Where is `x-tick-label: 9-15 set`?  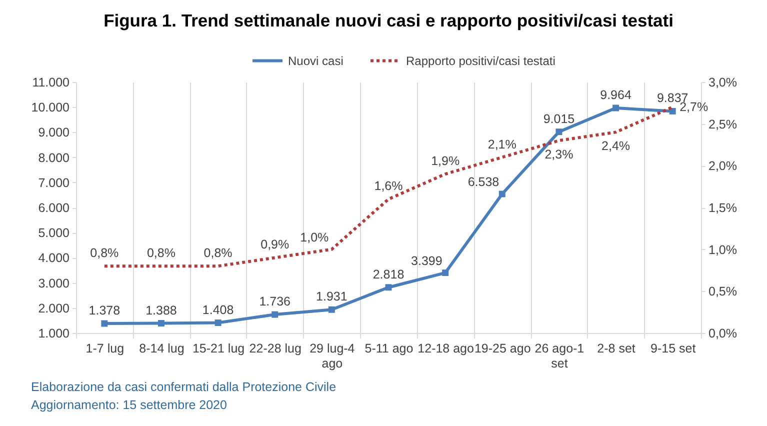 x-tick-label: 9-15 set is located at coordinates (673, 349).